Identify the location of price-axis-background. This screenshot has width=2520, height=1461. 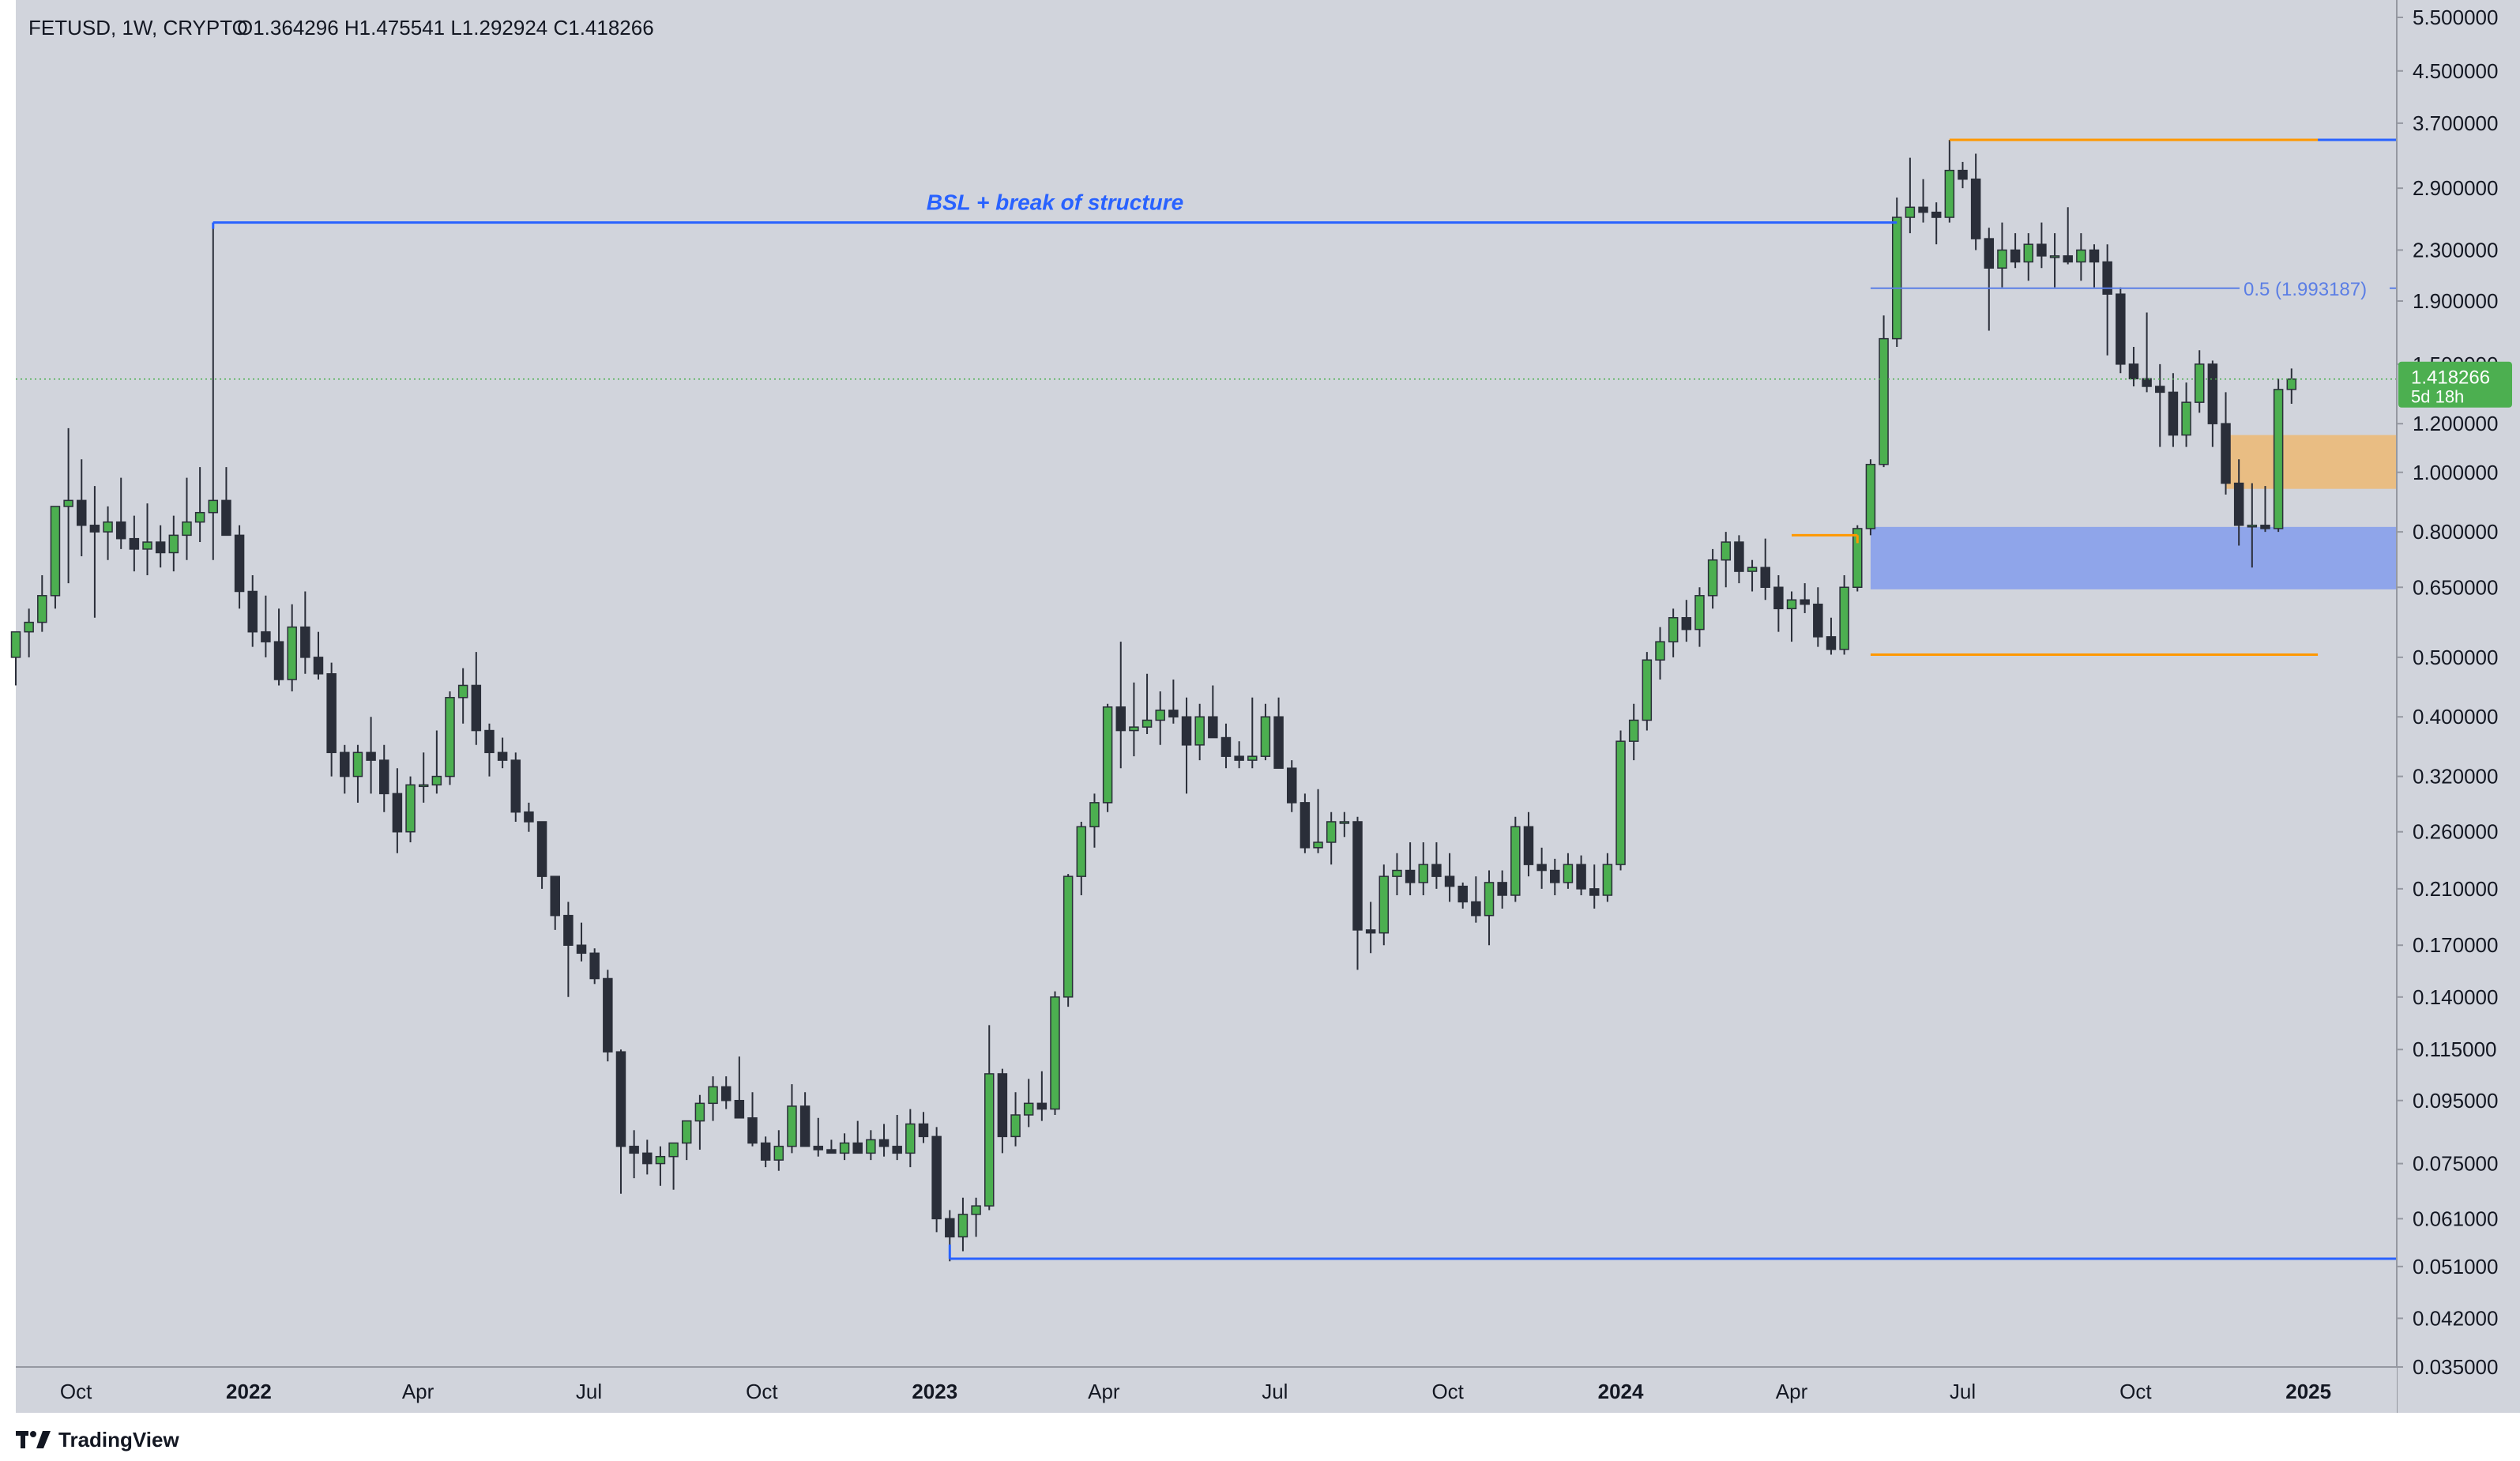
(2458, 707).